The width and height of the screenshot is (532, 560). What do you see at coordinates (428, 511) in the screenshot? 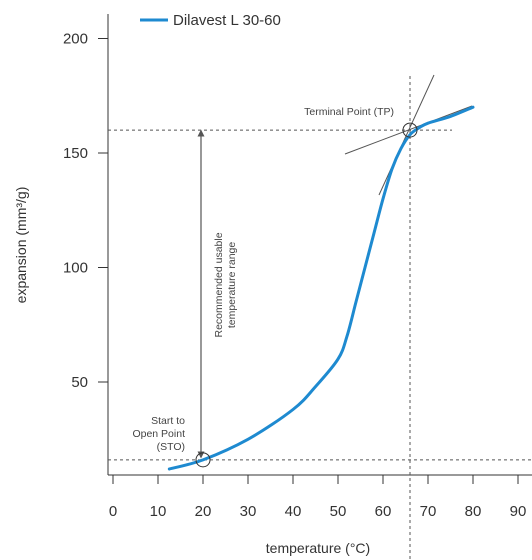
I see `x-tick-label-70: 70` at bounding box center [428, 511].